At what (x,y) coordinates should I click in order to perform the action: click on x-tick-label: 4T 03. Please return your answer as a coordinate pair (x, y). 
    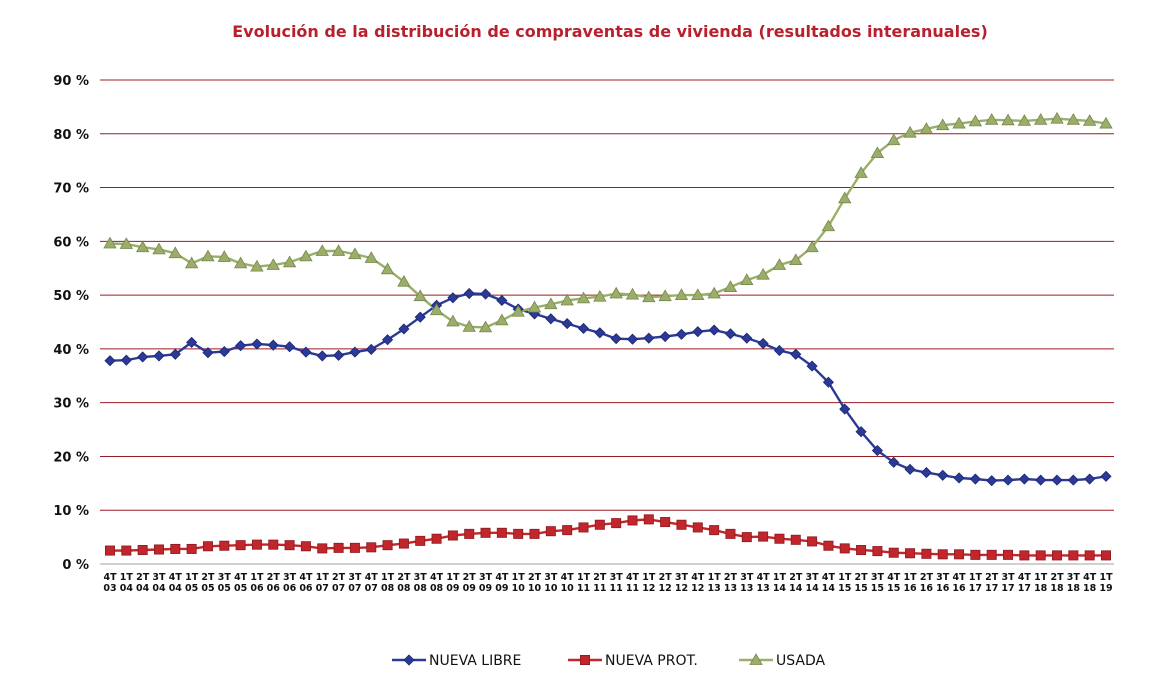
    Looking at the image, I should click on (110, 583).